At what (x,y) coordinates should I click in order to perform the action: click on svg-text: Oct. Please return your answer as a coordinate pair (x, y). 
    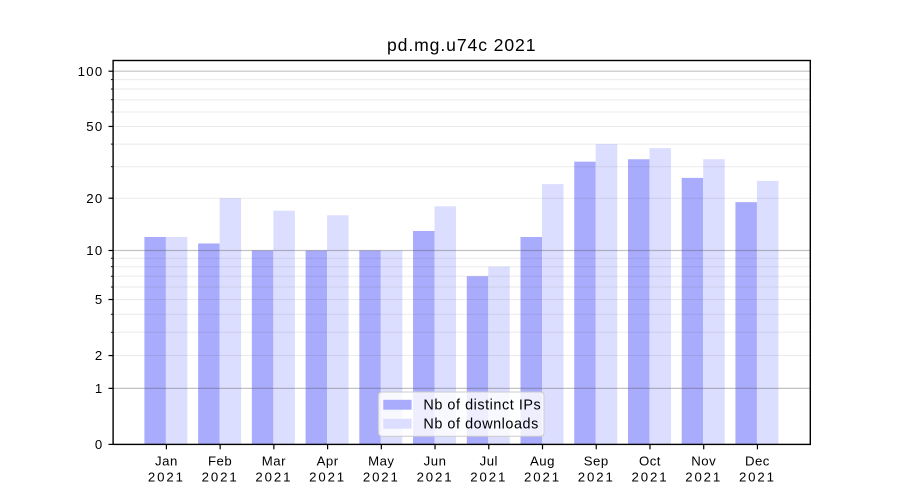
    Looking at the image, I should click on (650, 461).